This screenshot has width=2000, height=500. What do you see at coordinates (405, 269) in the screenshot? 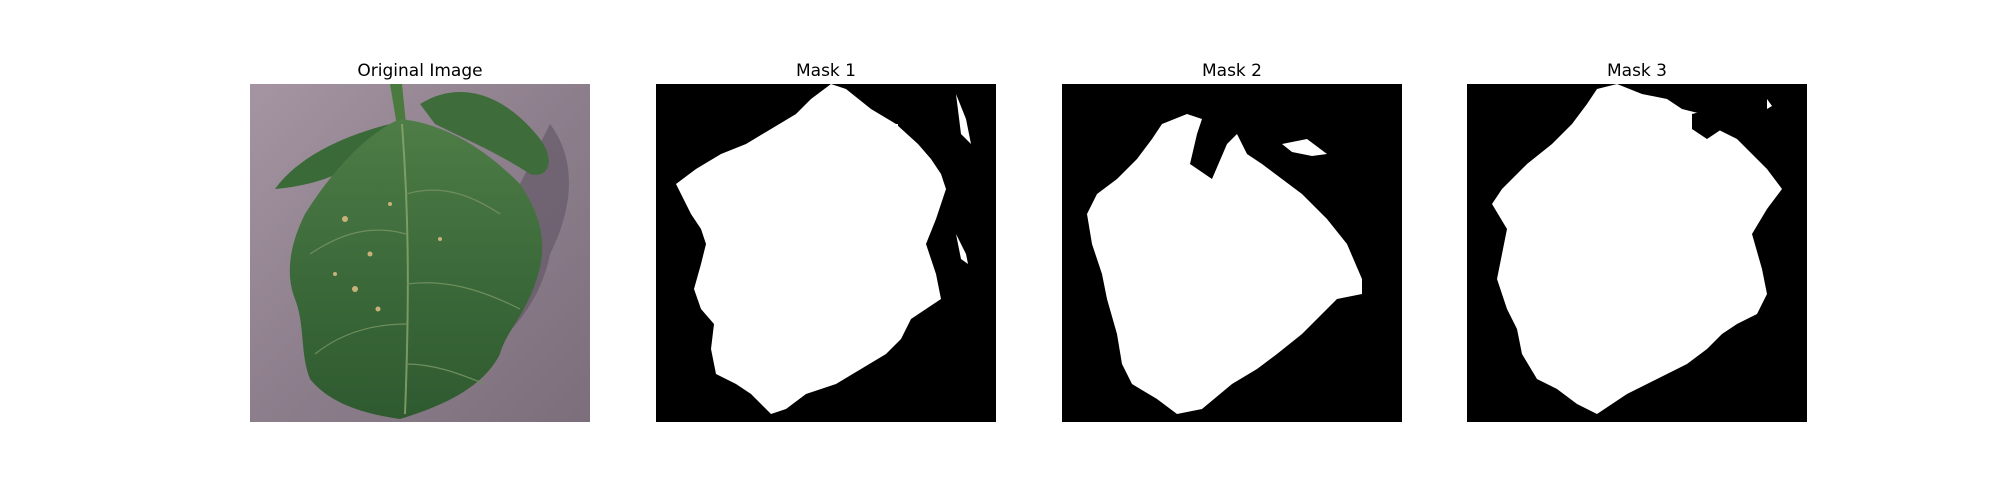
I see `midrib` at bounding box center [405, 269].